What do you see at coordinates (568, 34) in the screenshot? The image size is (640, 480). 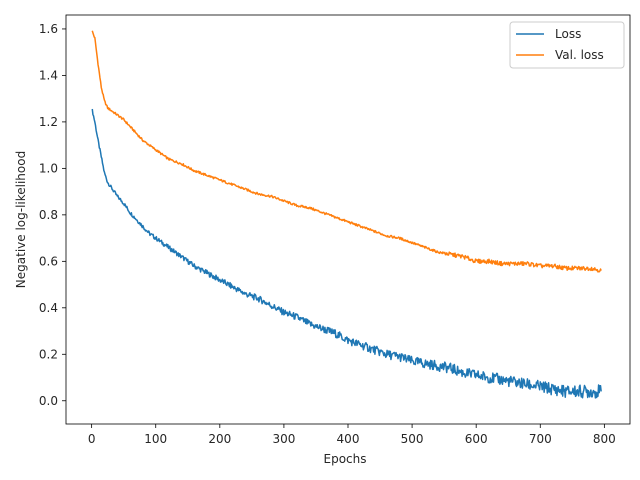 I see `legend-label: Loss` at bounding box center [568, 34].